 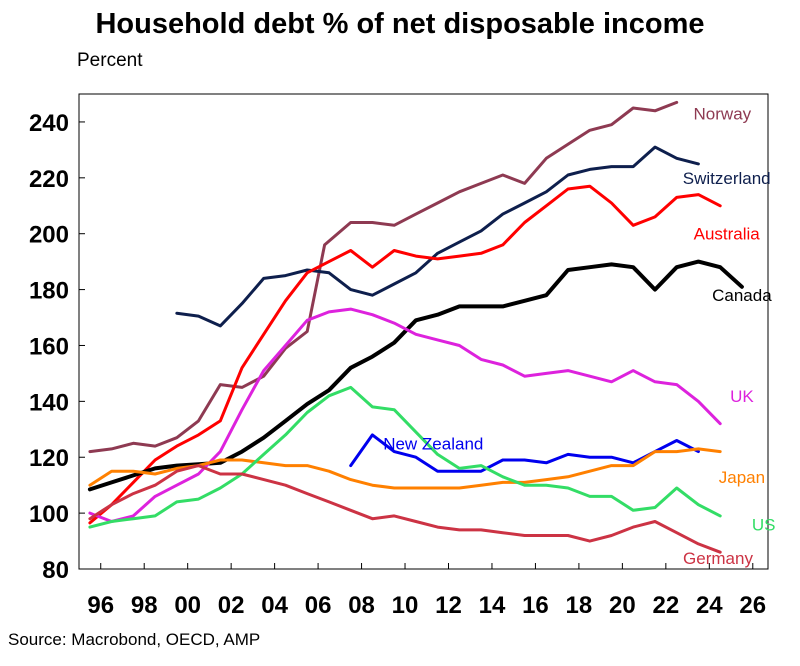 I want to click on y-tick-label: 100, so click(x=49, y=514).